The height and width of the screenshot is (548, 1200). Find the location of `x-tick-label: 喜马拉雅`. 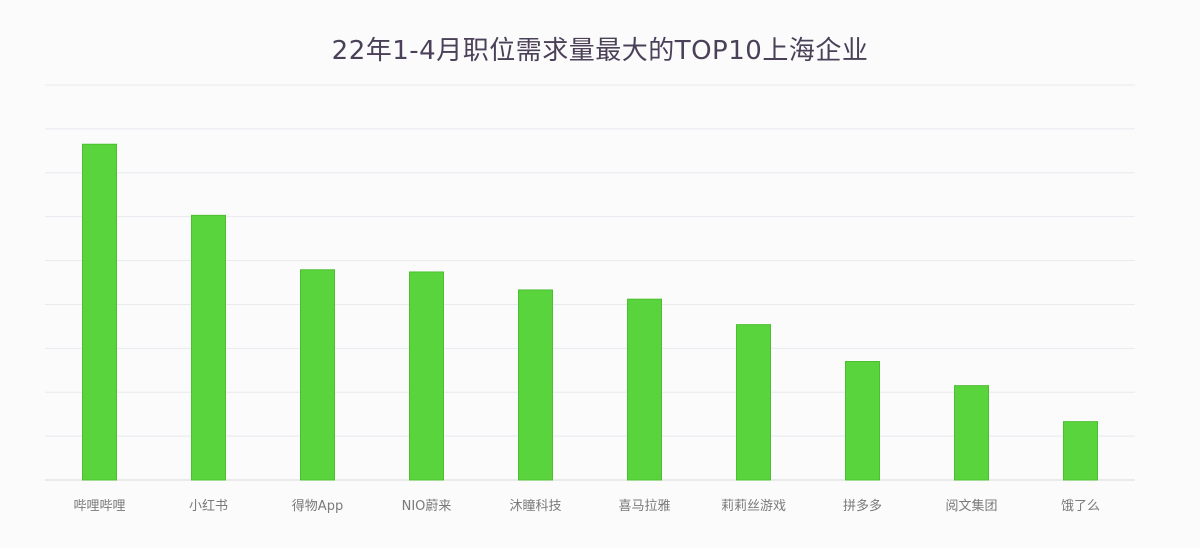

x-tick-label: 喜马拉雅 is located at coordinates (644, 506).